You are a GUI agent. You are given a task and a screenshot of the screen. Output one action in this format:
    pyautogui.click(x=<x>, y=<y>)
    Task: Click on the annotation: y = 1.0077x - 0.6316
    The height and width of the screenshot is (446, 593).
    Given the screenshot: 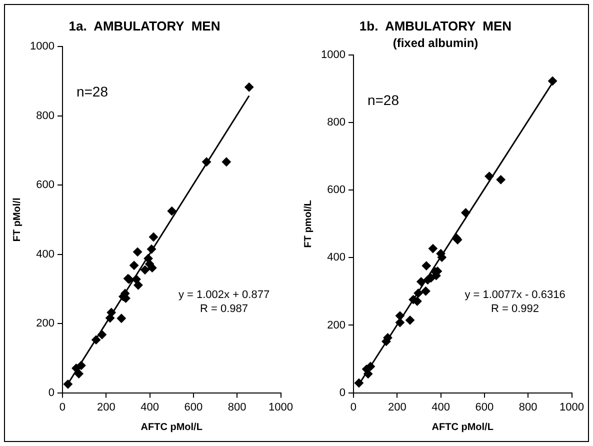 What is the action you would take?
    pyautogui.click(x=515, y=294)
    